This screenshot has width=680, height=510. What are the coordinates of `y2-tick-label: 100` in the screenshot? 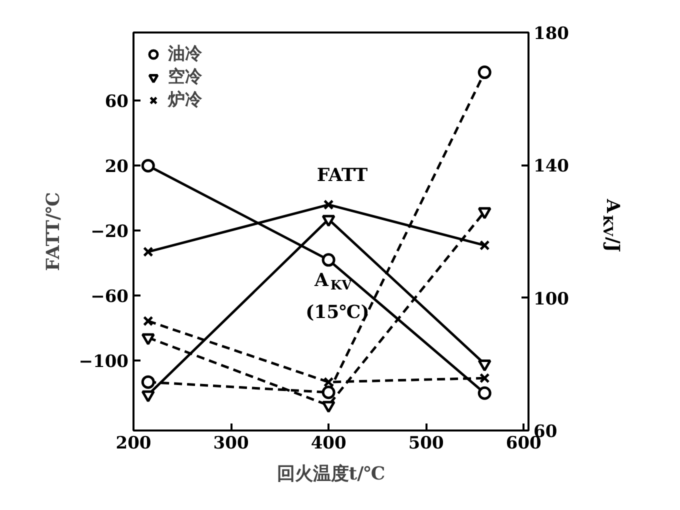 It's located at (552, 299).